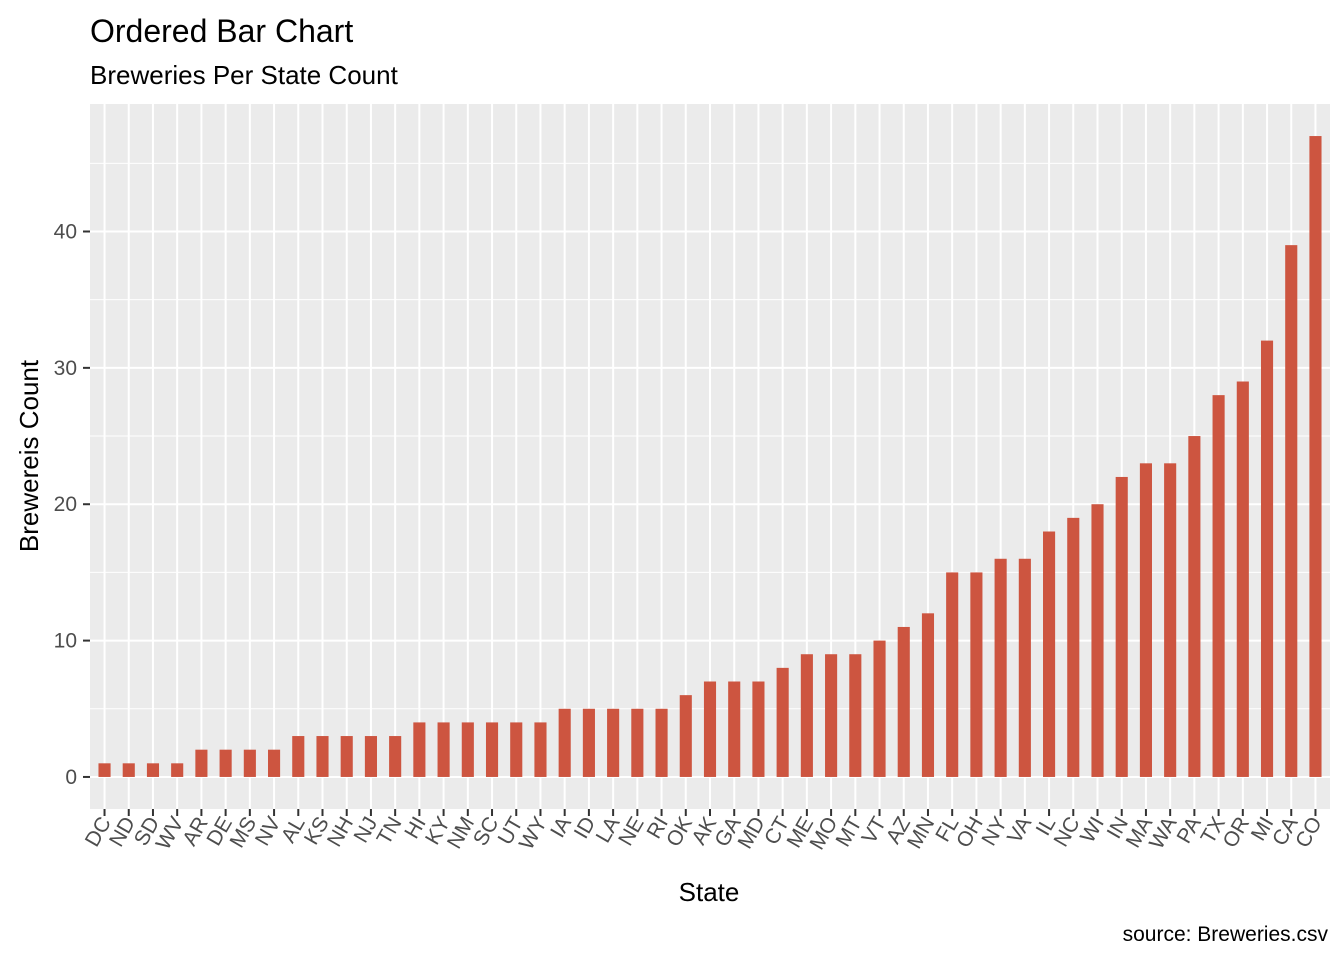 The image size is (1344, 960). What do you see at coordinates (533, 833) in the screenshot?
I see `x-tick-label: WY` at bounding box center [533, 833].